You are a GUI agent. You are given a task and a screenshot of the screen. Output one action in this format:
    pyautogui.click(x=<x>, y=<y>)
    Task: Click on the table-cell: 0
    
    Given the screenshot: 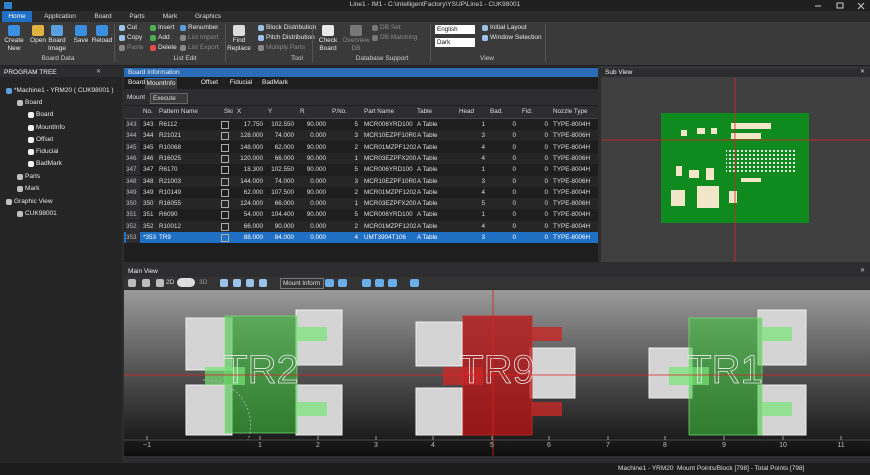 What is the action you would take?
    pyautogui.click(x=514, y=192)
    